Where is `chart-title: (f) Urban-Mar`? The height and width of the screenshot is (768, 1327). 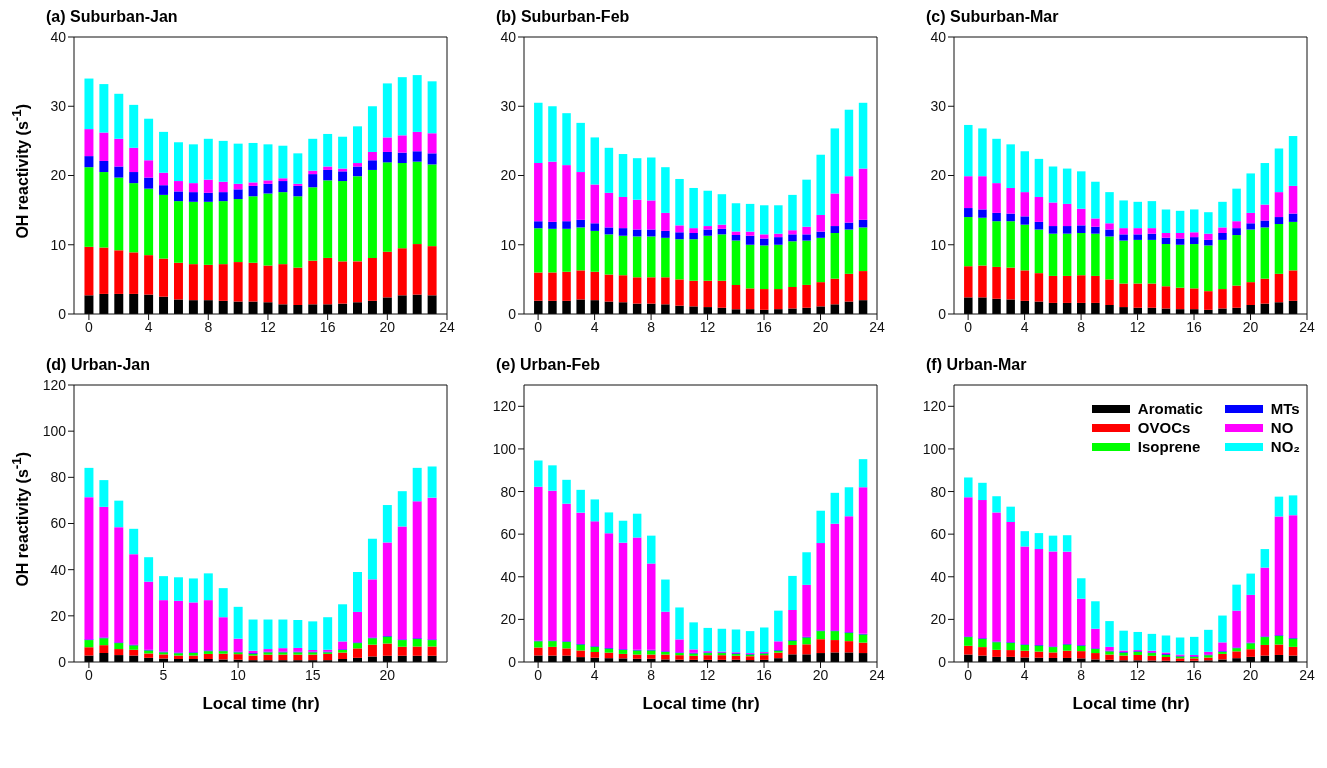
chart-title: (f) Urban-Mar is located at coordinates (977, 365).